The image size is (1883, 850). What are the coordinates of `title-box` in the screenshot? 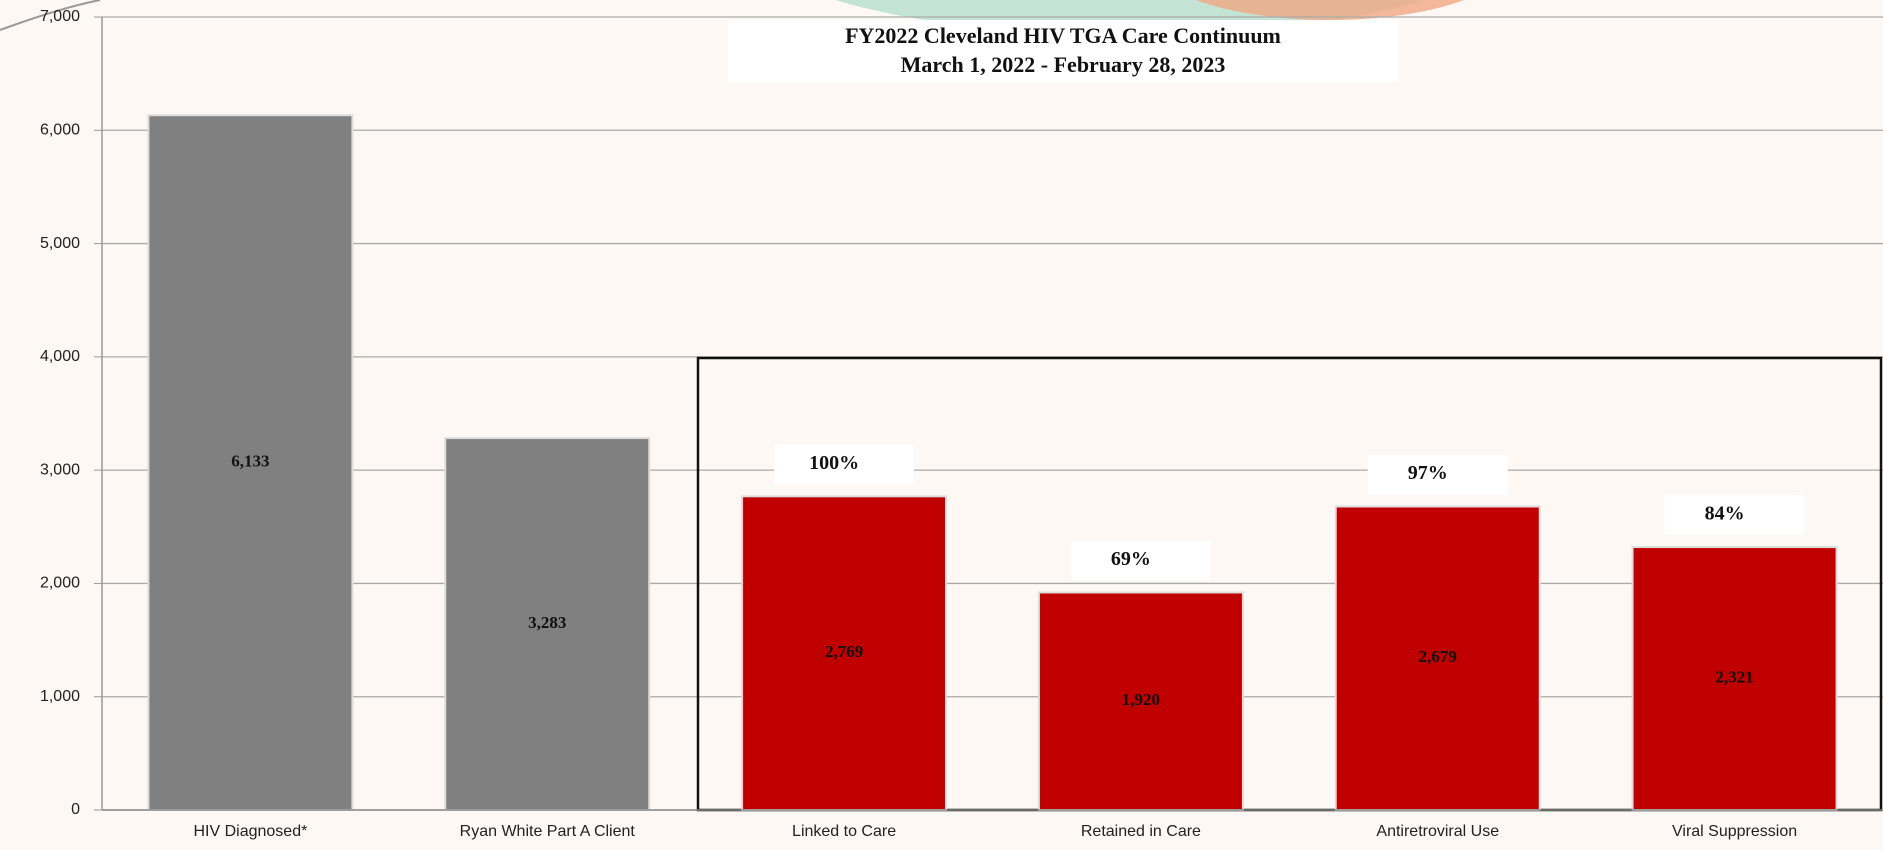 It's located at (1063, 51).